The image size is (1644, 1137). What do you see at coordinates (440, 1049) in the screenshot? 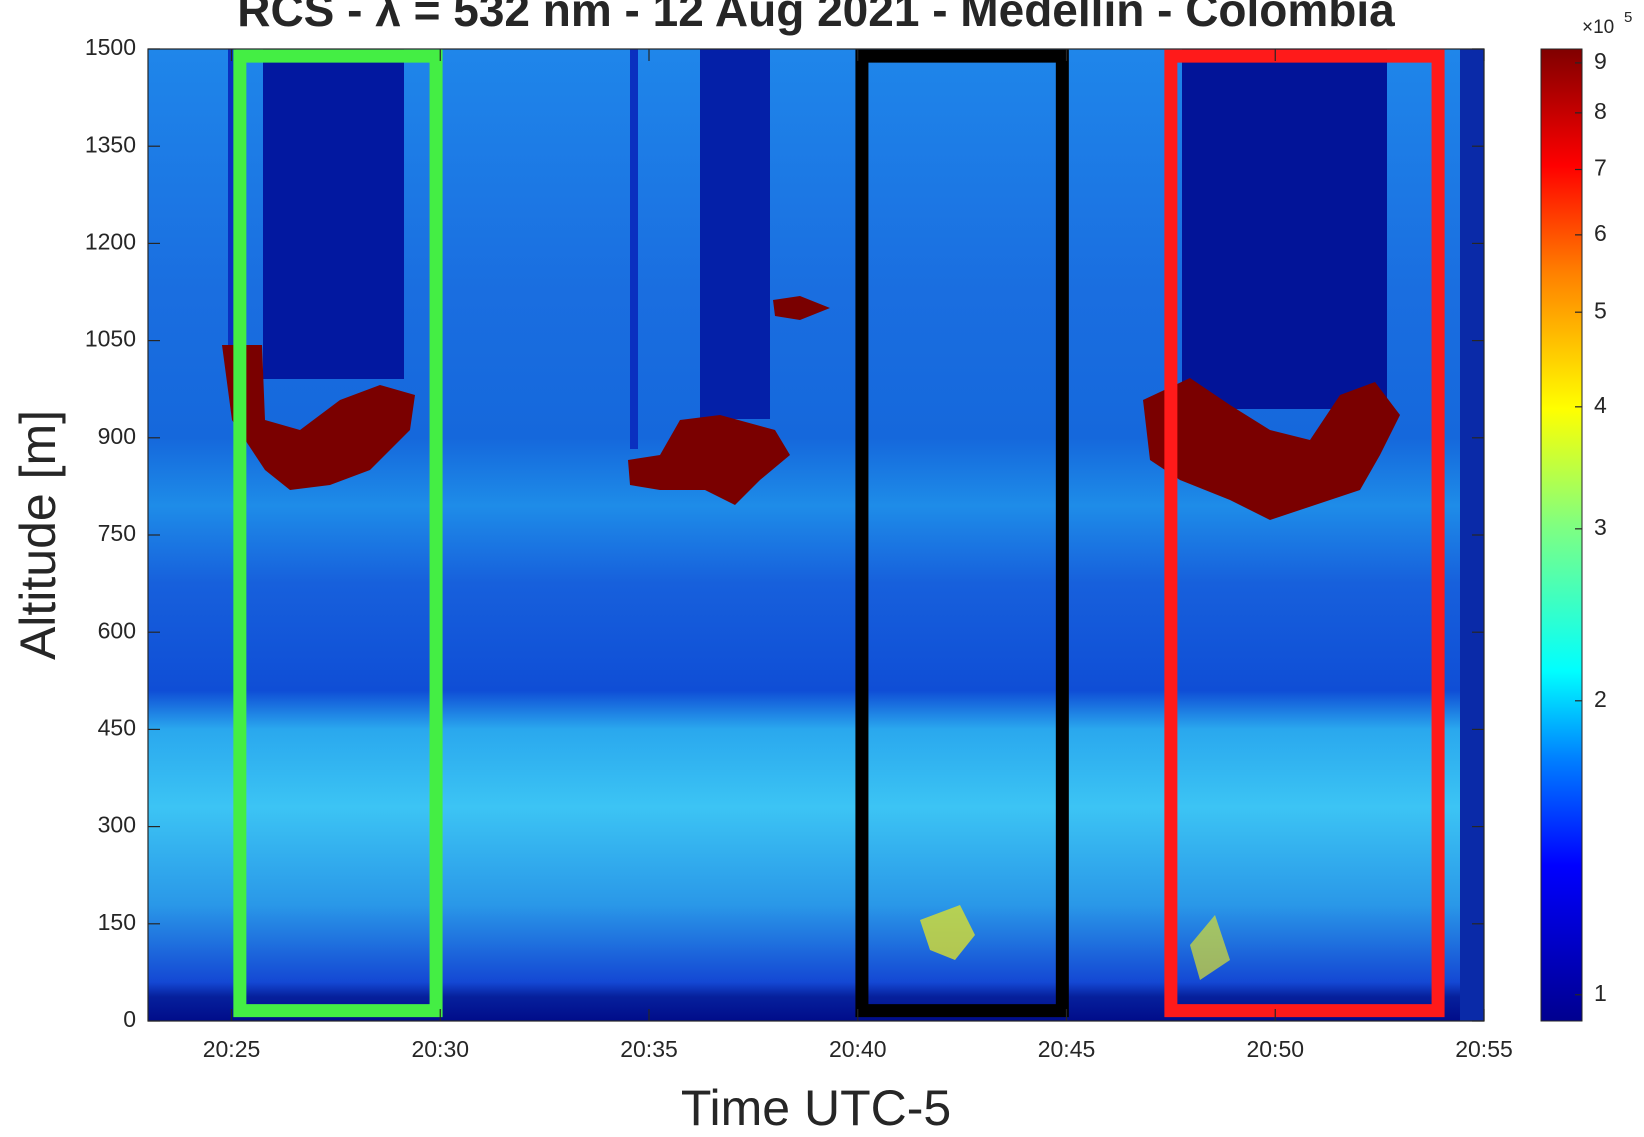
I see `x-tick-label: 20:30` at bounding box center [440, 1049].